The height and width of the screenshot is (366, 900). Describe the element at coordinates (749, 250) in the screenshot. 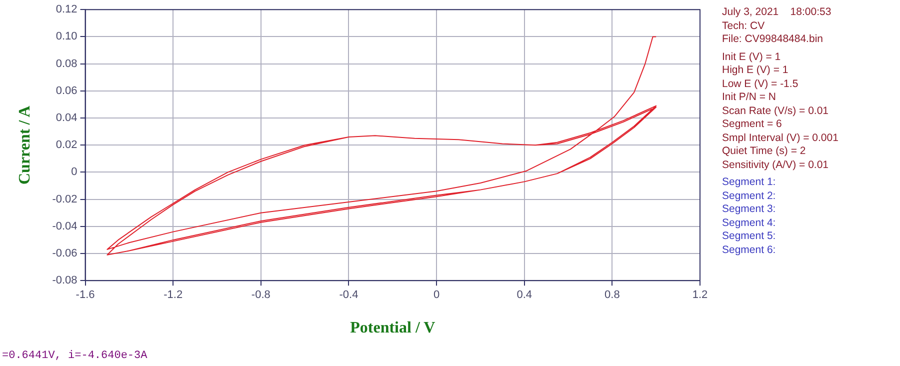

I see `text: Segment 6:` at that location.